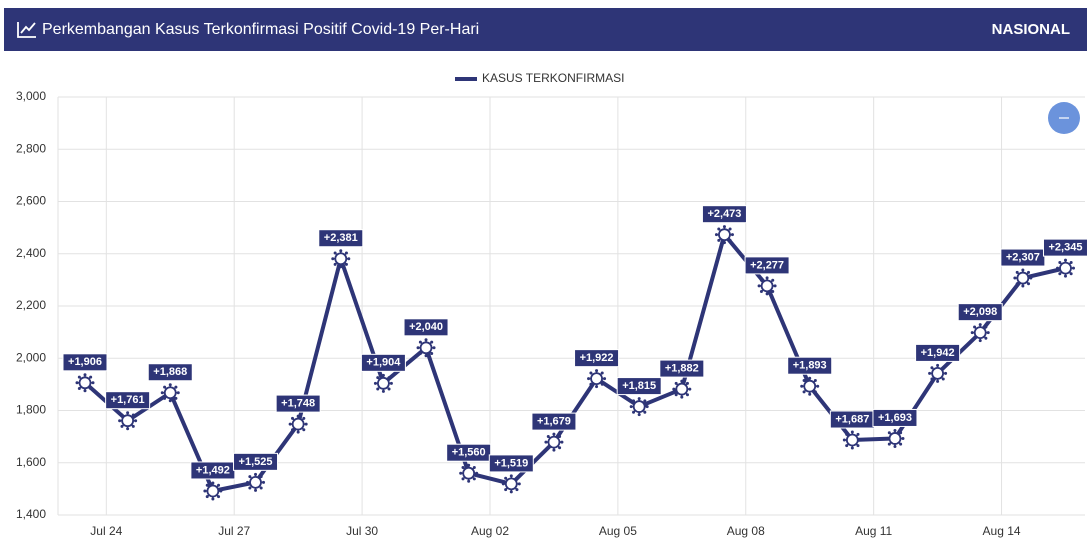  Describe the element at coordinates (852, 419) in the screenshot. I see `data-label: +1,687` at that location.